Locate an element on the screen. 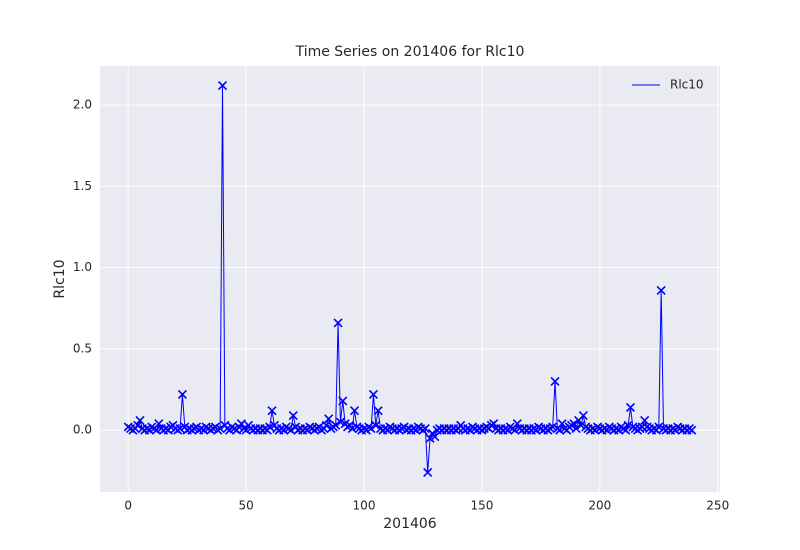 Image resolution: width=800 pixels, height=550 pixels. x-tick-label: 150 is located at coordinates (481, 506).